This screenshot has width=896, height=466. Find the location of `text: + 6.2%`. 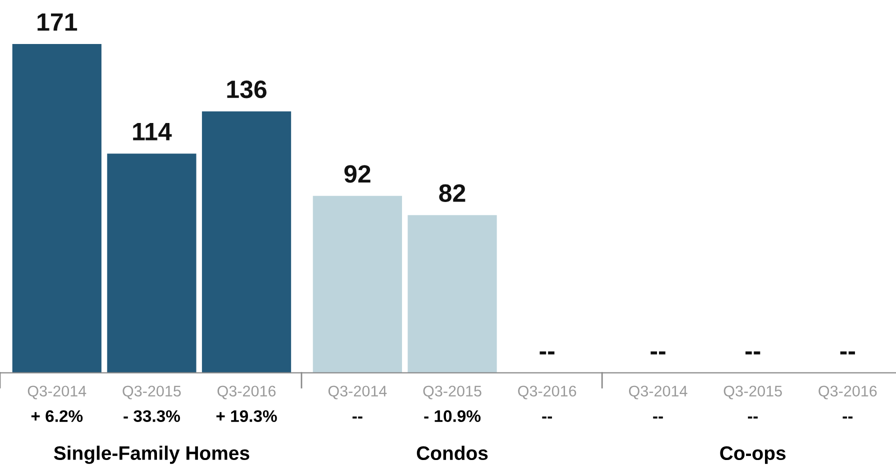

text: + 6.2% is located at coordinates (57, 416).